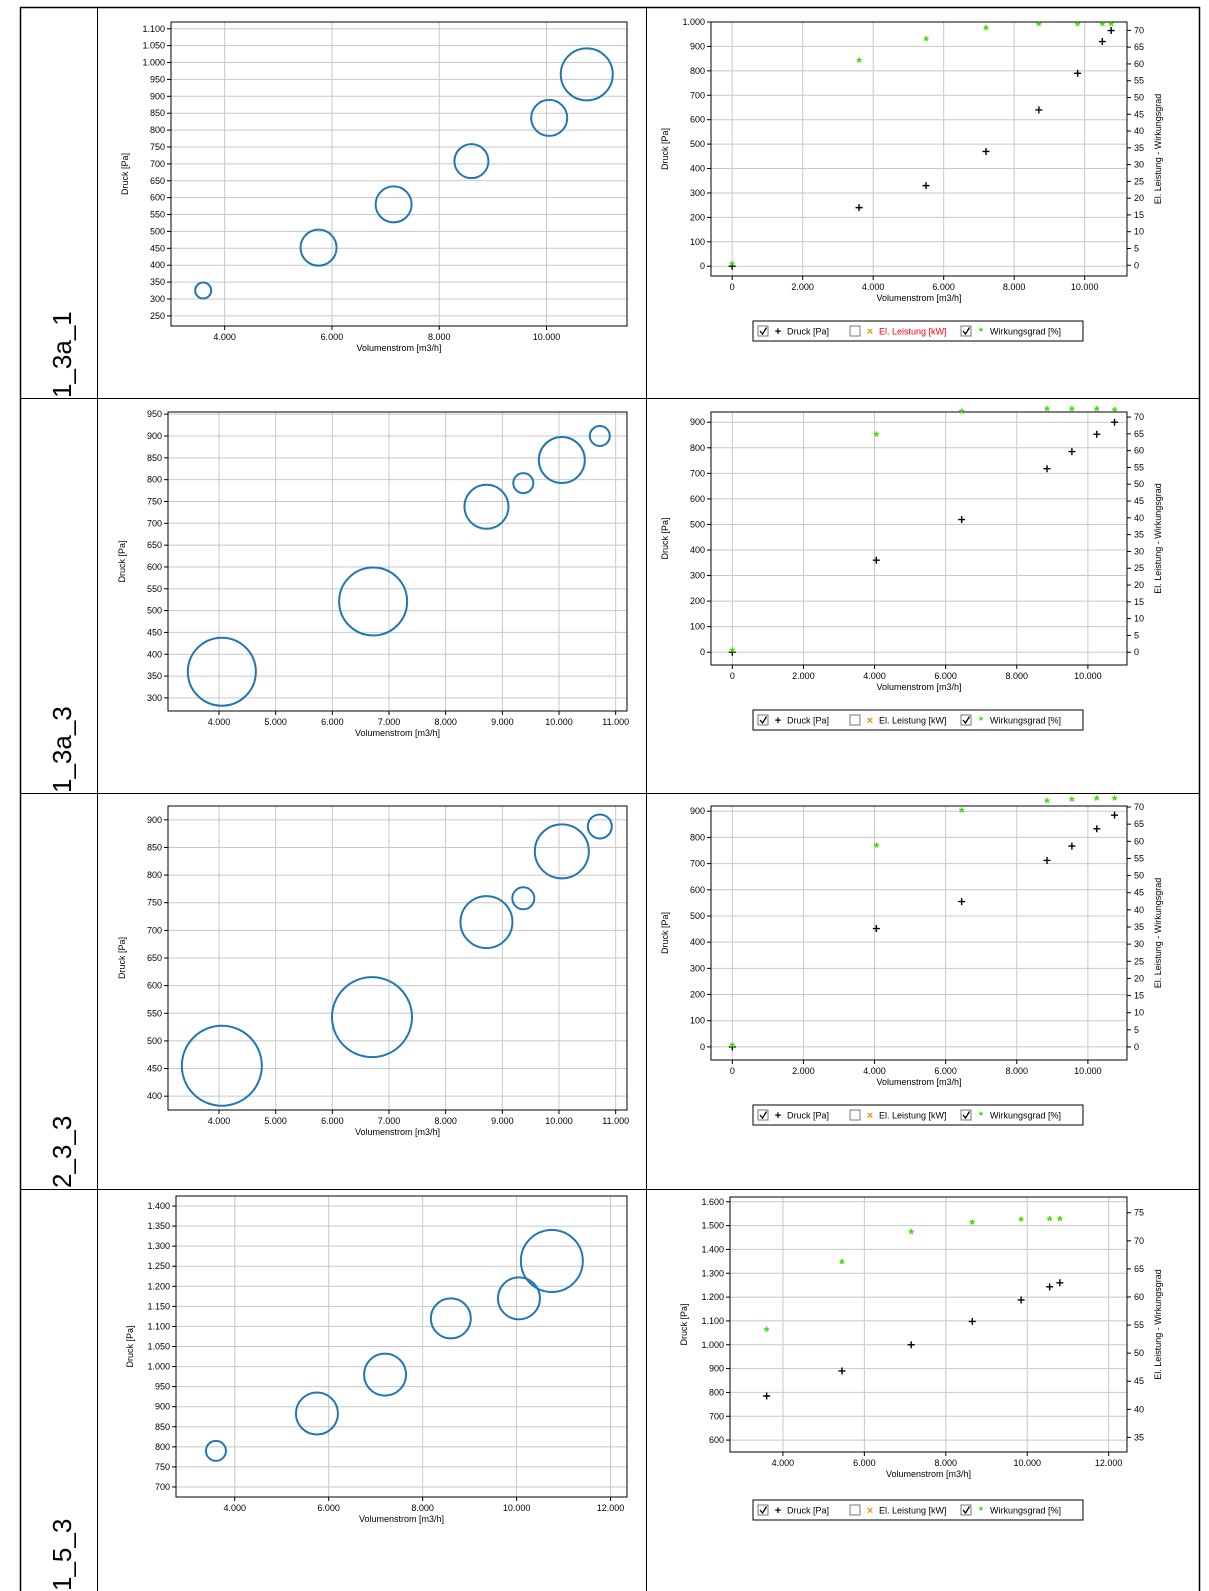 The image size is (1209, 1591). Describe the element at coordinates (154, 676) in the screenshot. I see `y-tick-label: 350` at that location.